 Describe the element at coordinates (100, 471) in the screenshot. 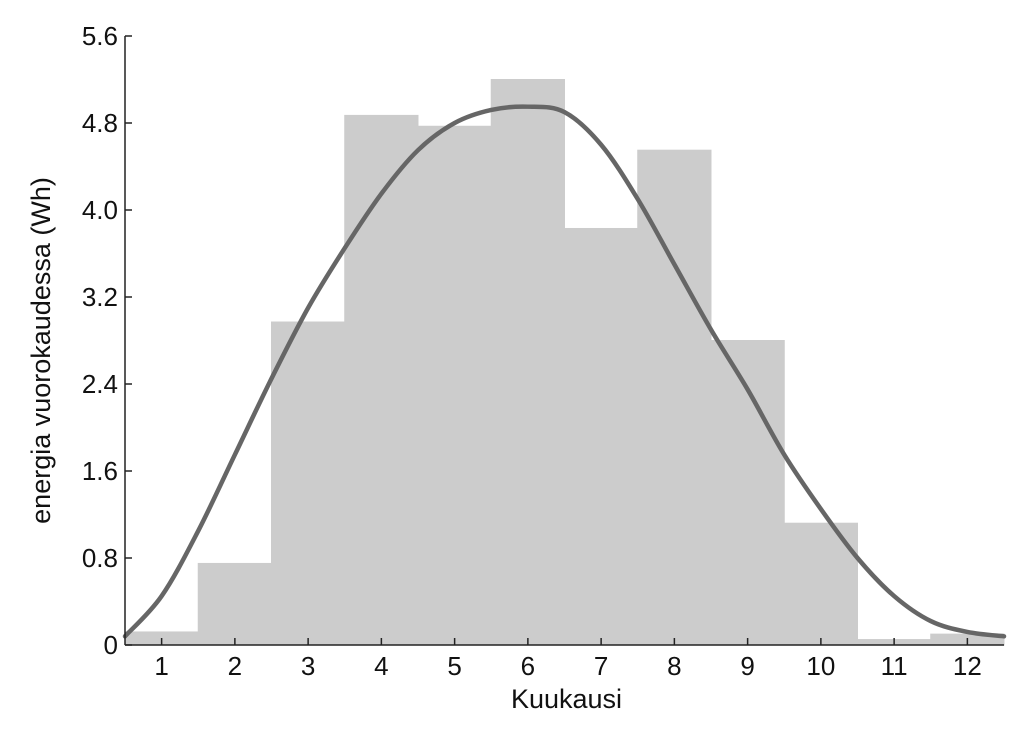

I see `y-tick-label: 1.6` at that location.